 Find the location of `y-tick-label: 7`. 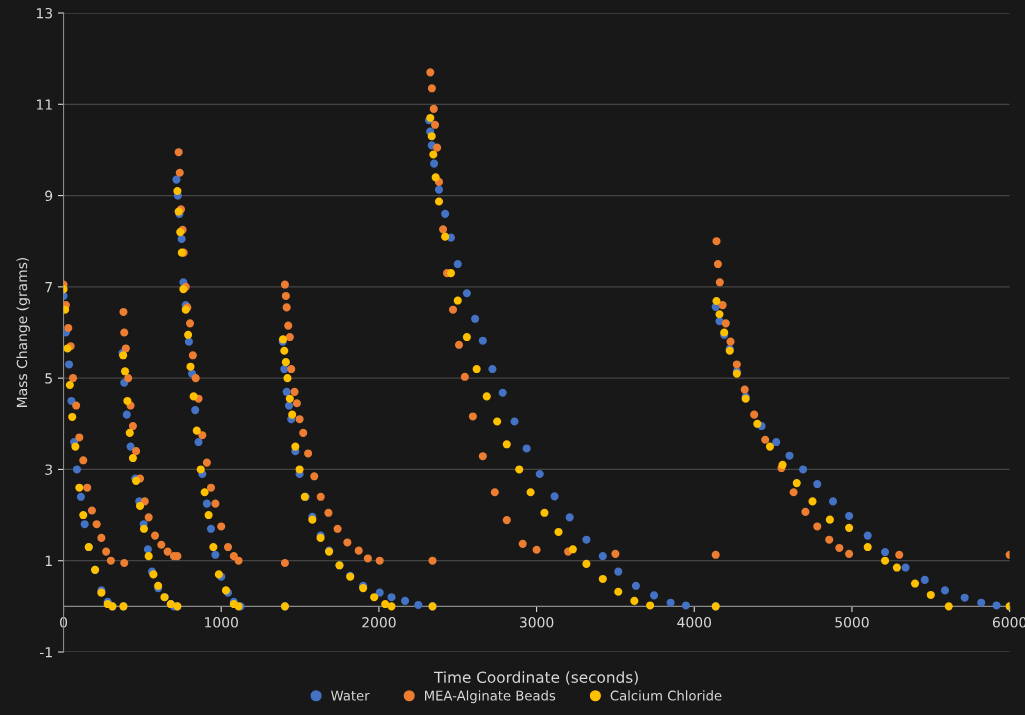

y-tick-label: 7 is located at coordinates (48, 287).